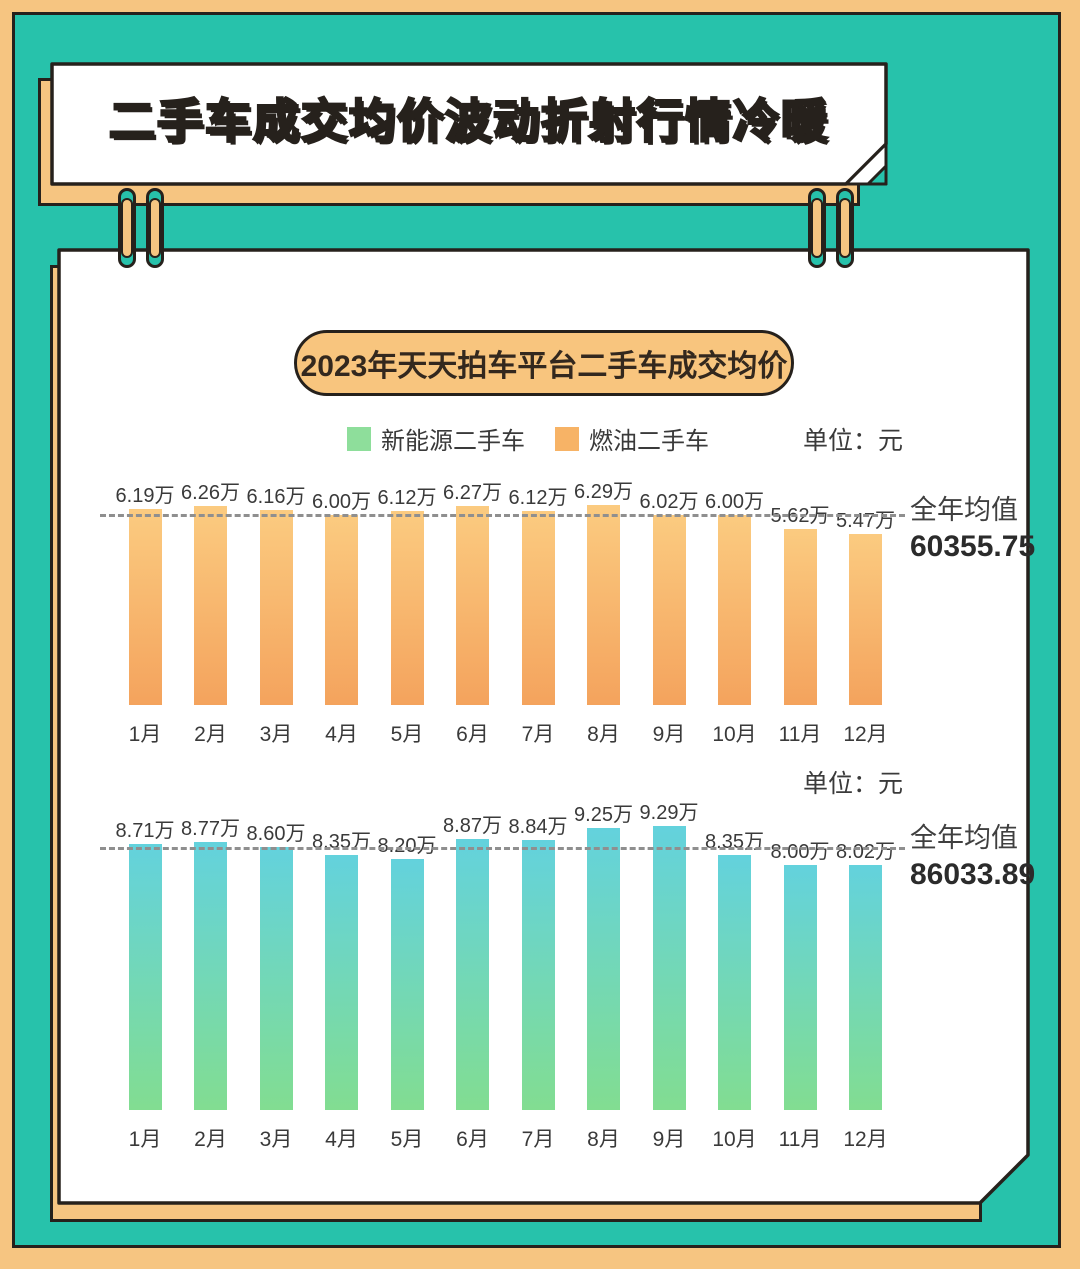 Image resolution: width=1080 pixels, height=1269 pixels. I want to click on annual-average-value: 60355.75, so click(973, 546).